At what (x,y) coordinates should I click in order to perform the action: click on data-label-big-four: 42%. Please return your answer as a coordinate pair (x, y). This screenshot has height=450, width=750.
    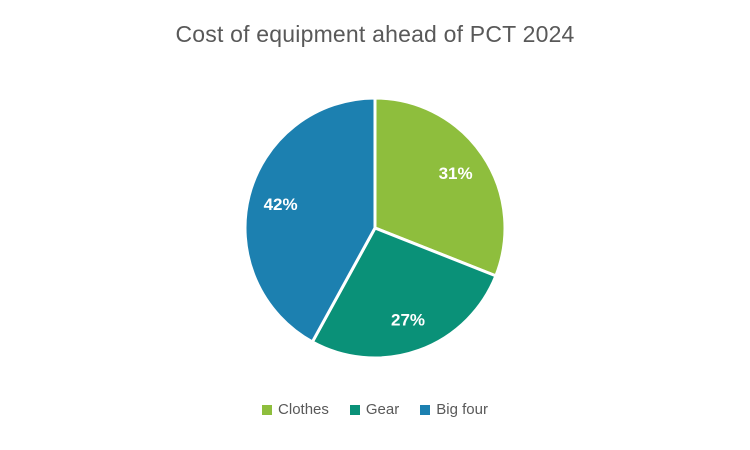
    Looking at the image, I should click on (281, 204).